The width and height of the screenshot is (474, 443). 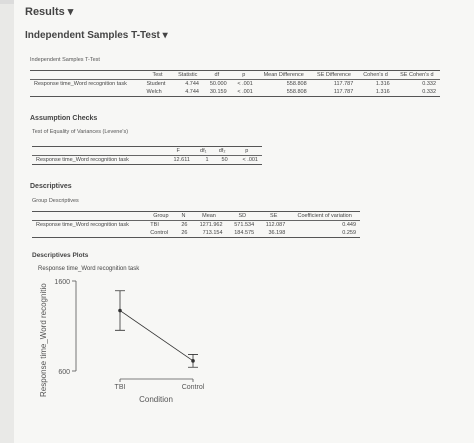 What do you see at coordinates (181, 160) in the screenshot?
I see `cell: 12.611` at bounding box center [181, 160].